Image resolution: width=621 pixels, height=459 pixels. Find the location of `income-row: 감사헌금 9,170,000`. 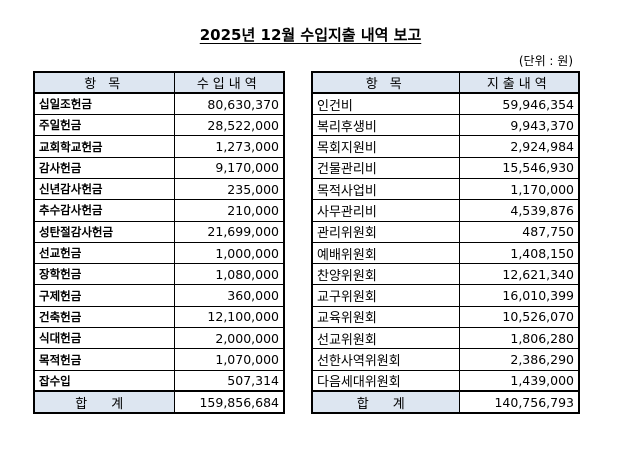

income-row: 감사헌금 9,170,000 is located at coordinates (159, 167).